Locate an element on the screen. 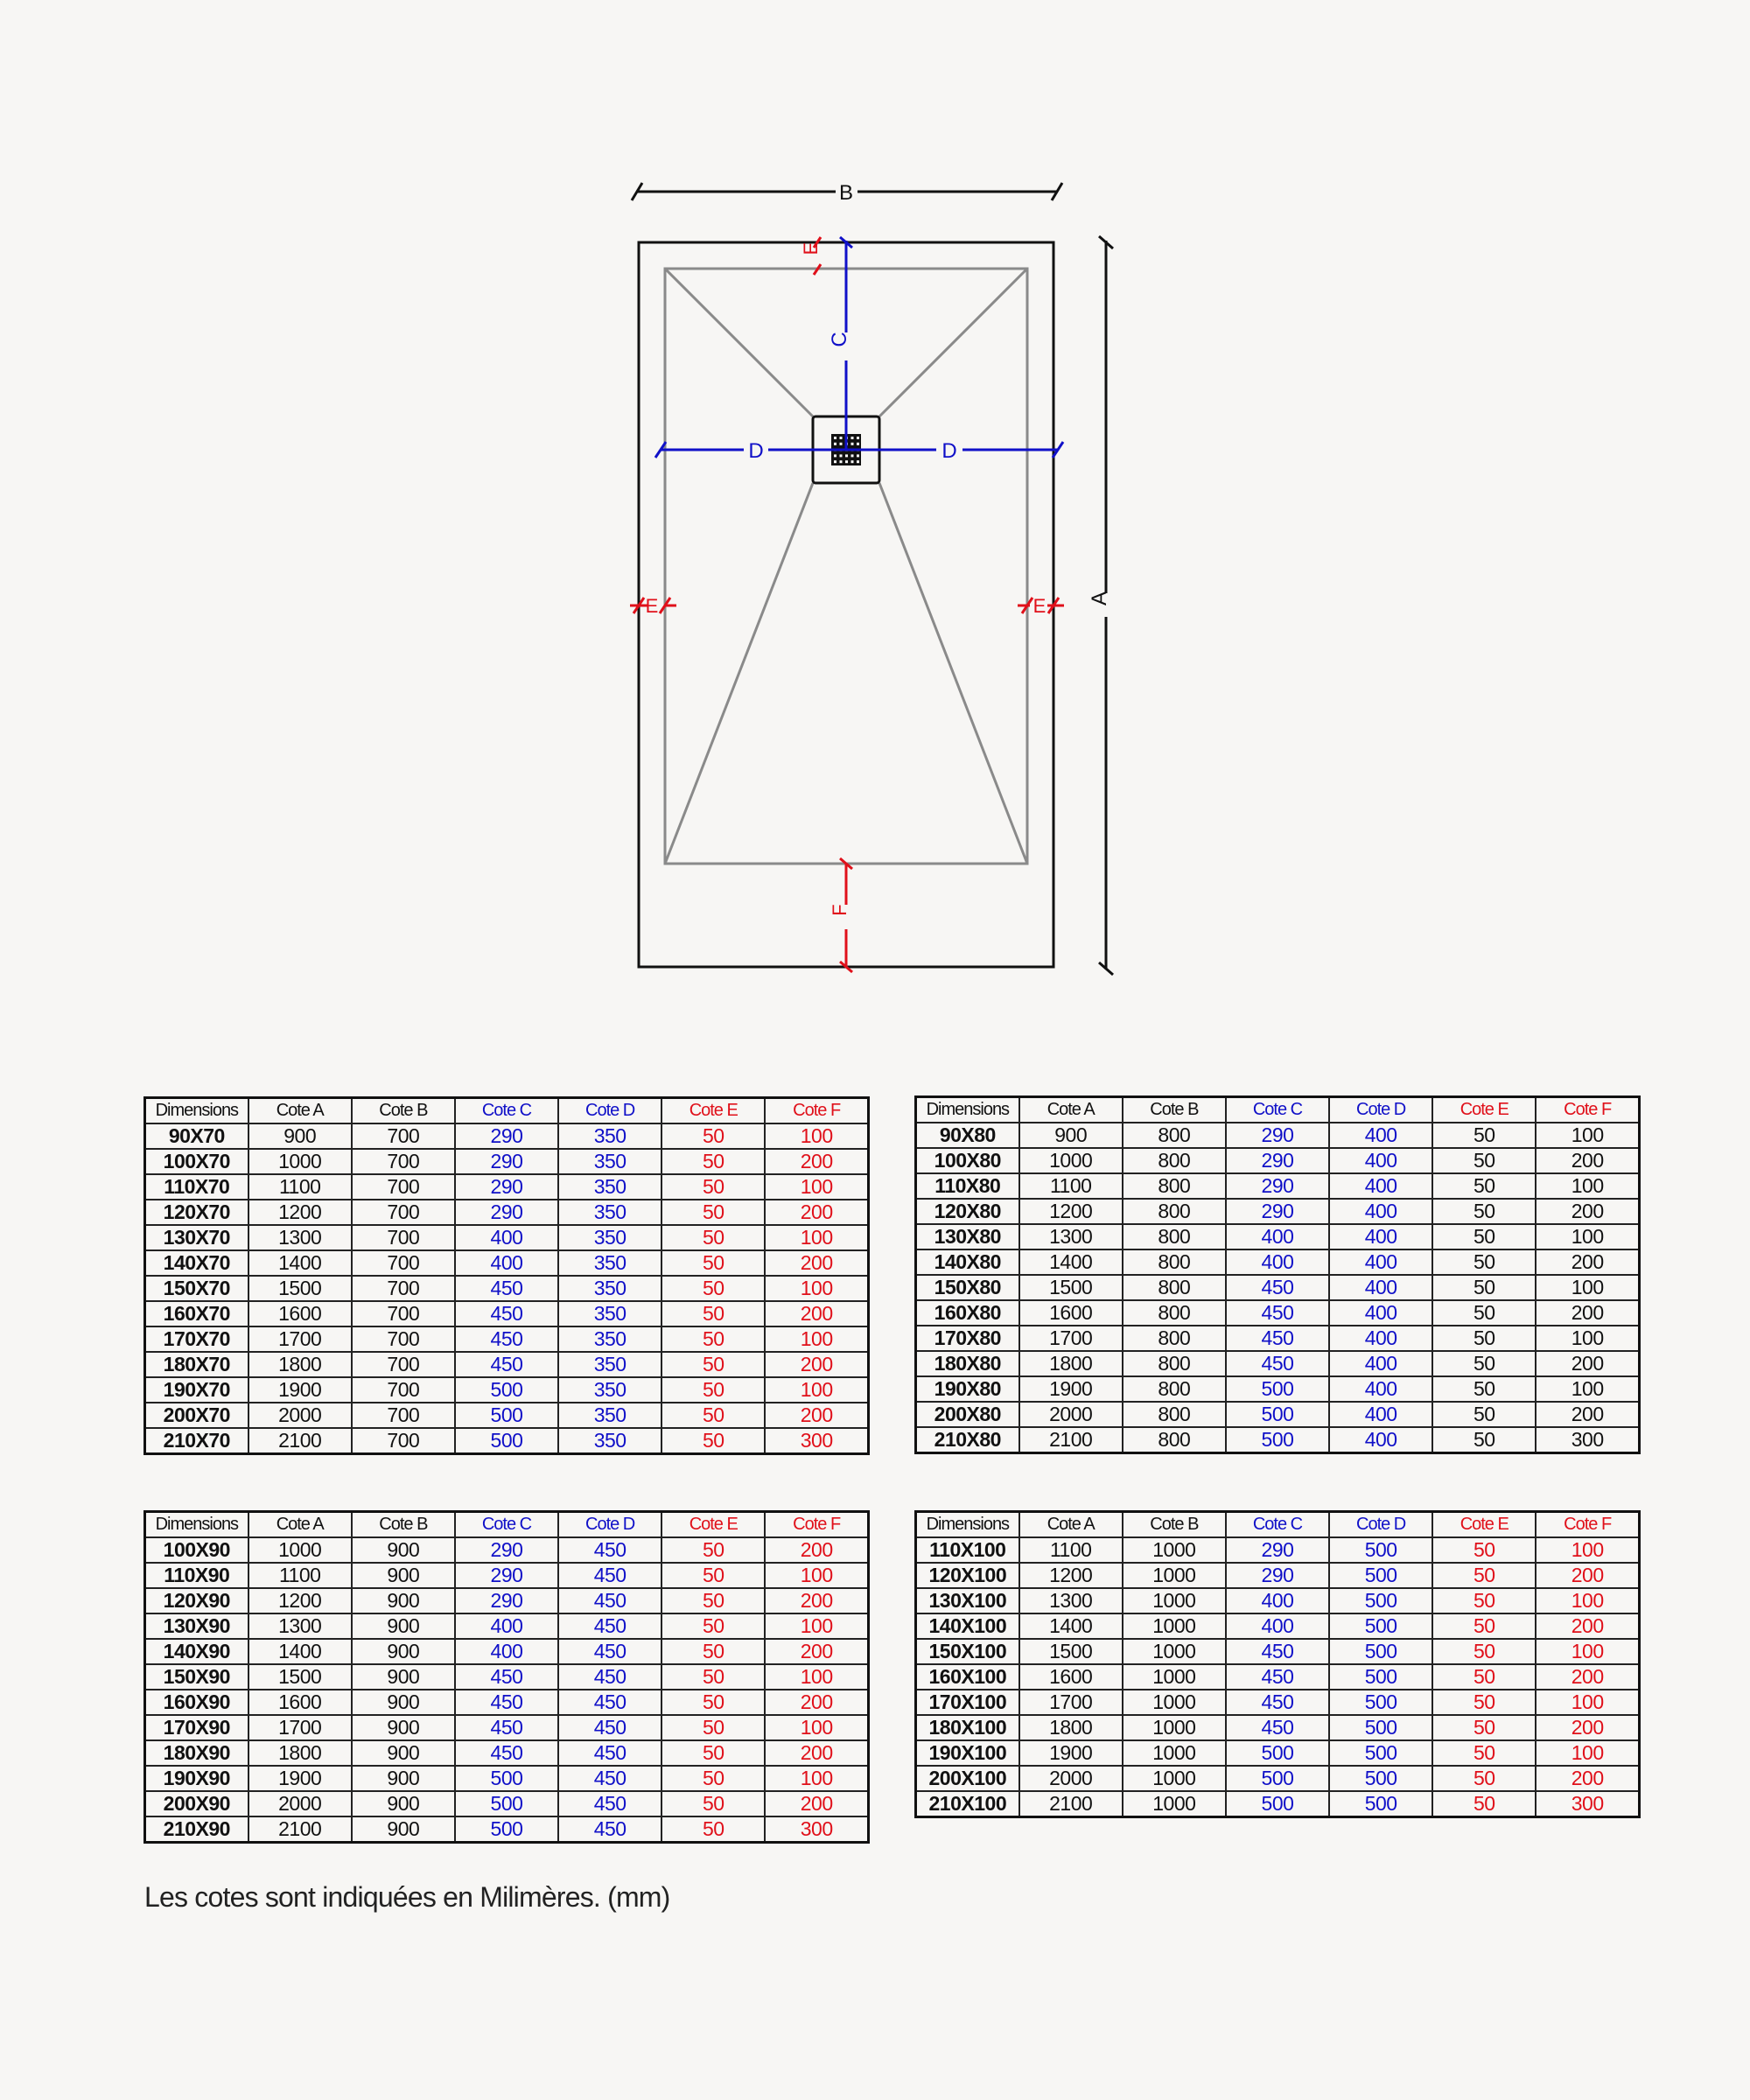 The height and width of the screenshot is (2100, 1750). column-header: Dimensions is located at coordinates (196, 1524).